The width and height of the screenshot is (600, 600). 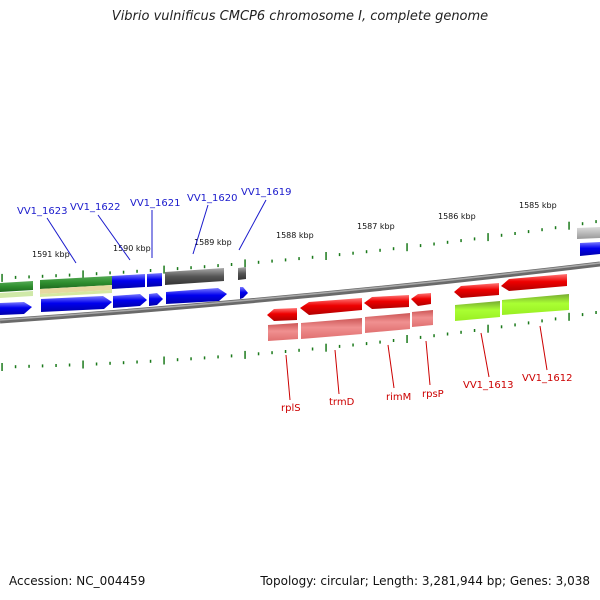 I want to click on scale-label: 1586 kbp, so click(x=457, y=216).